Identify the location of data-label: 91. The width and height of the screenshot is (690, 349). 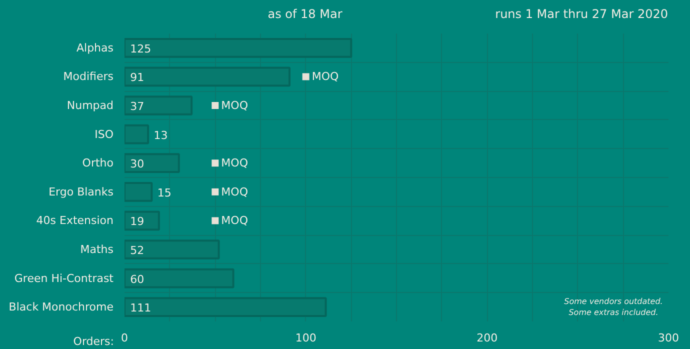
(137, 77).